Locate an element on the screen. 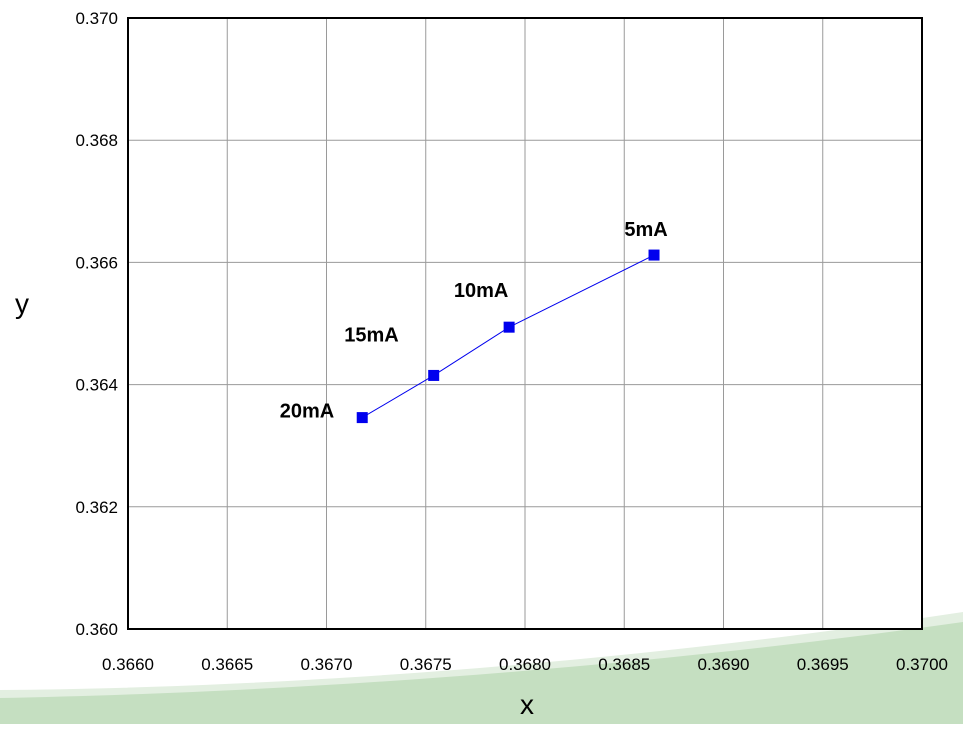  x-tick-label: 0.3665 is located at coordinates (227, 664).